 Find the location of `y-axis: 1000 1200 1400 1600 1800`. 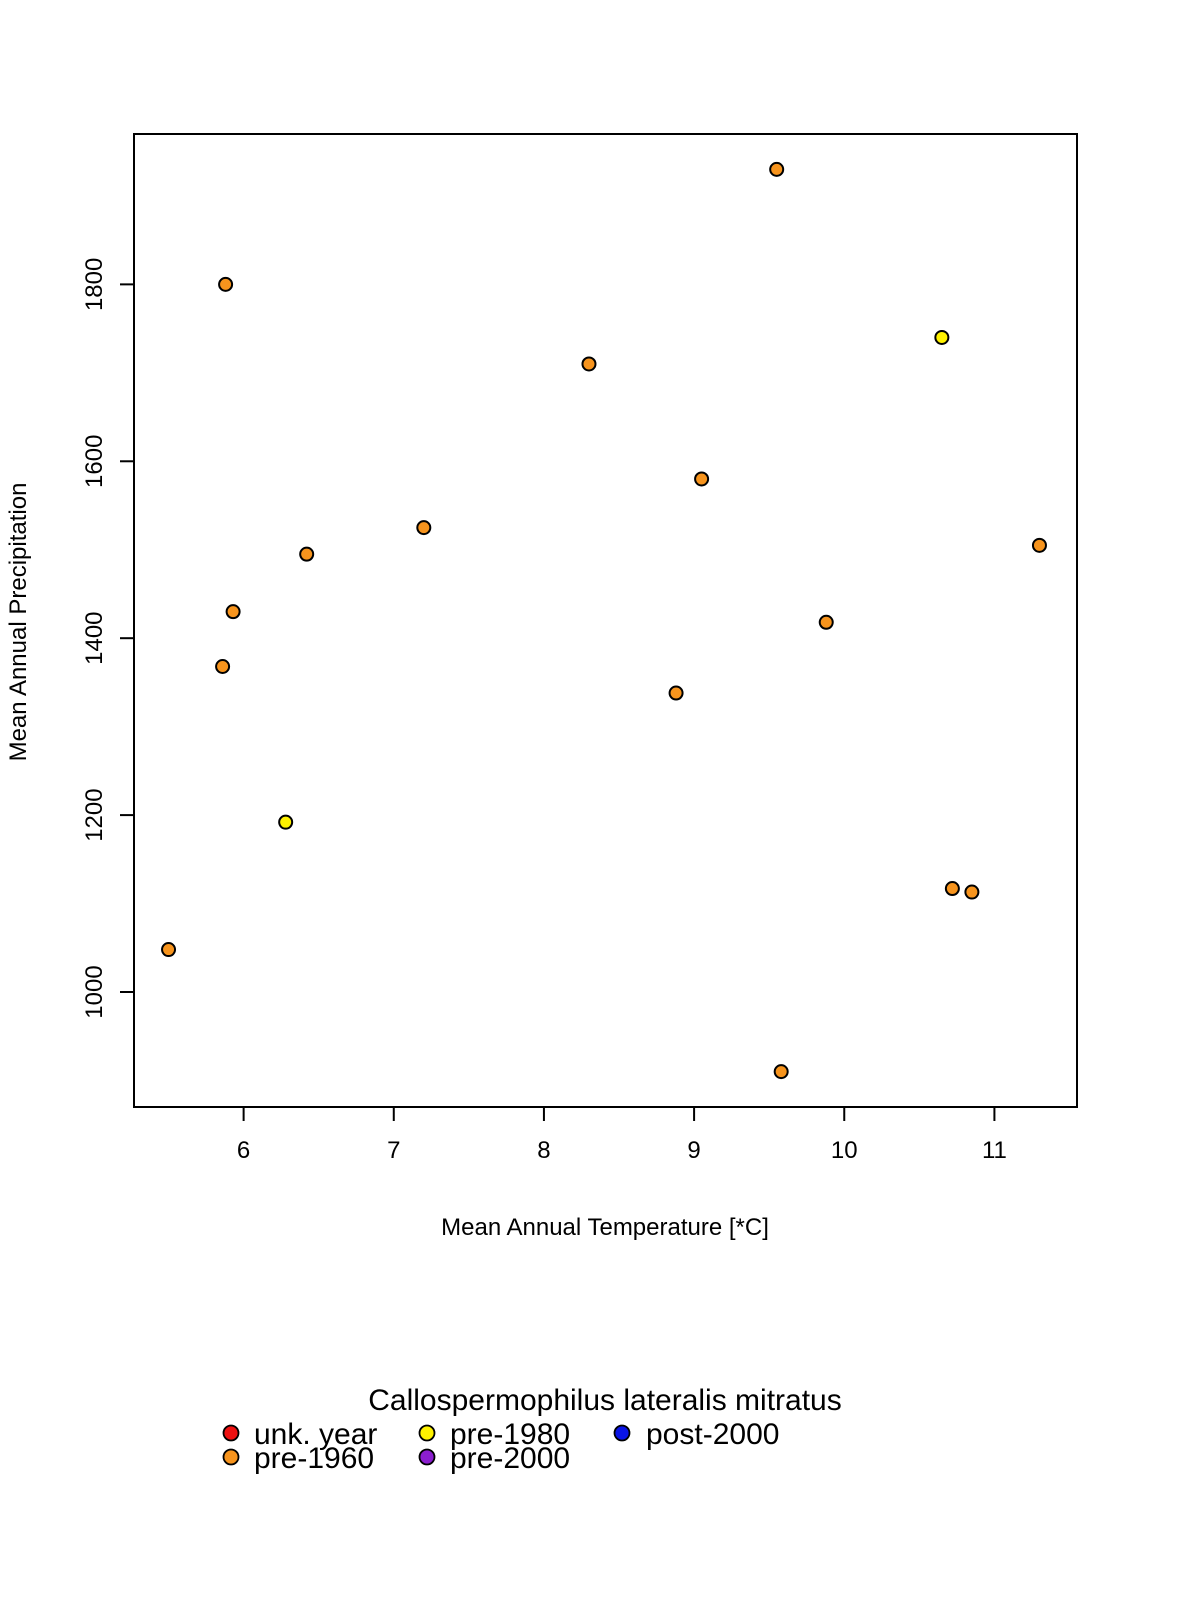

y-axis: 1000 1200 1400 1600 1800 is located at coordinates (108, 638).